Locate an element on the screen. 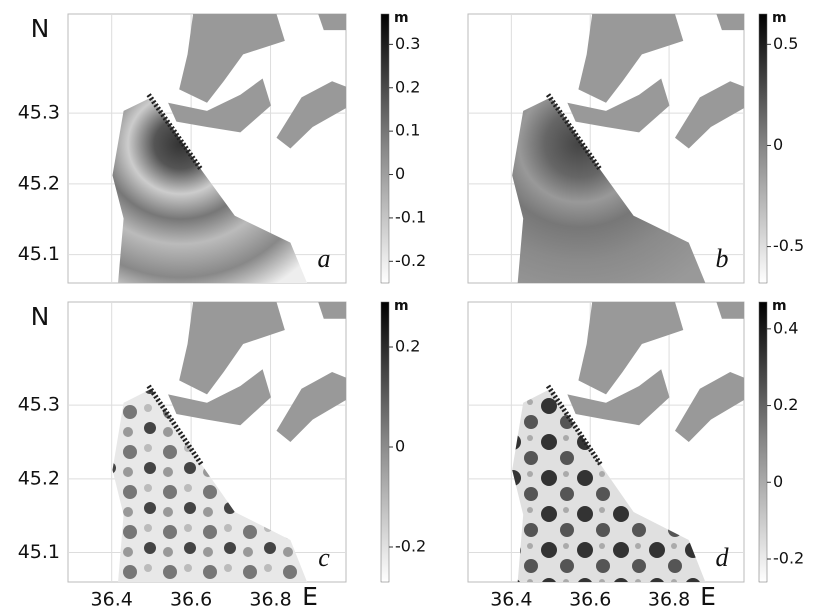 This screenshot has height=612, width=820. colorbar-tick-label: -0.1 is located at coordinates (410, 216).